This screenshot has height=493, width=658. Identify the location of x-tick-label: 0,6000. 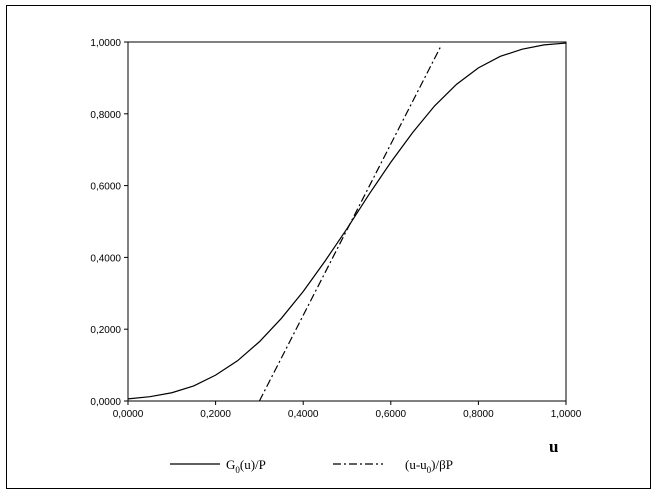
(391, 414).